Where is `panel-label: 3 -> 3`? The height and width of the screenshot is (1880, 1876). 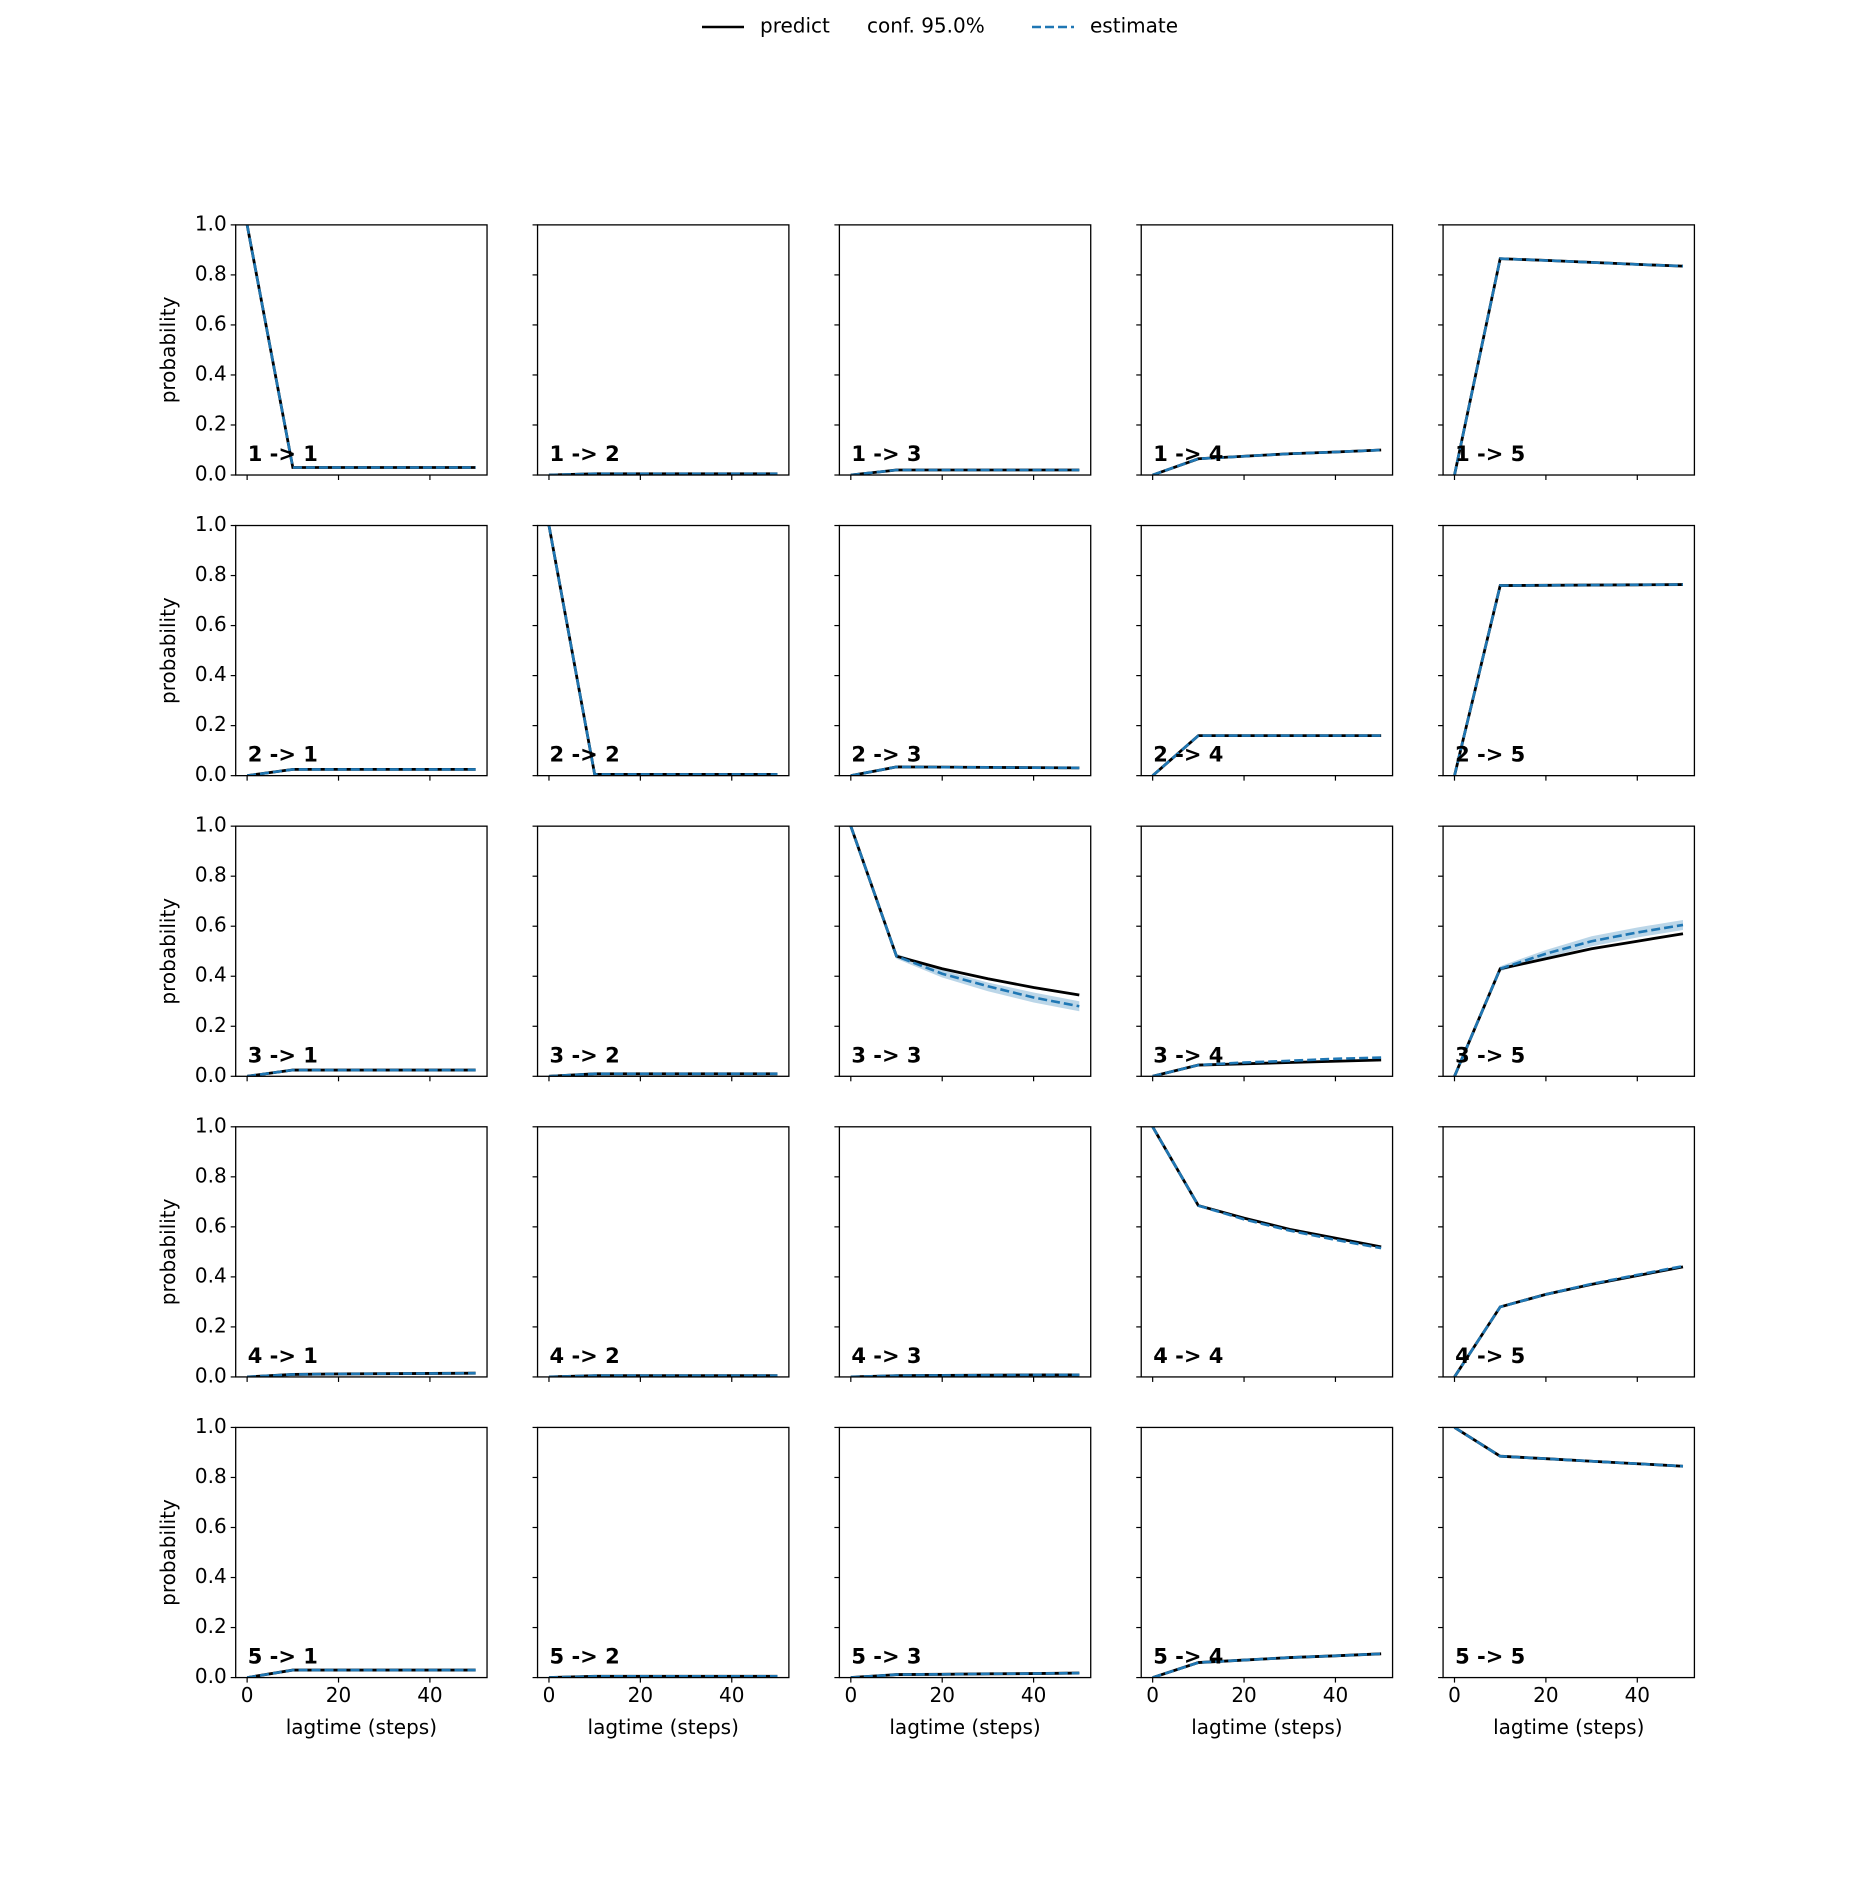
panel-label: 3 -> 3 is located at coordinates (886, 1055).